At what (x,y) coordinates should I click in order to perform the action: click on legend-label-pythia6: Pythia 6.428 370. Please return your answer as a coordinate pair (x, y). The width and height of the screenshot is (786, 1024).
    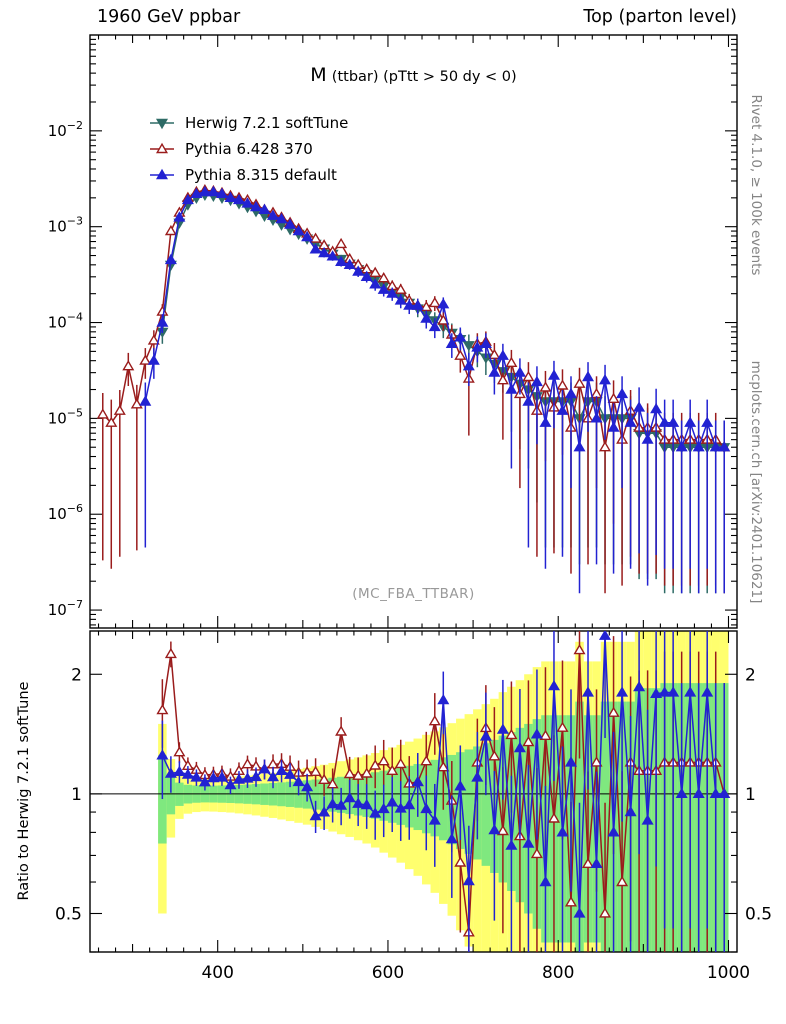
    Looking at the image, I should click on (249, 149).